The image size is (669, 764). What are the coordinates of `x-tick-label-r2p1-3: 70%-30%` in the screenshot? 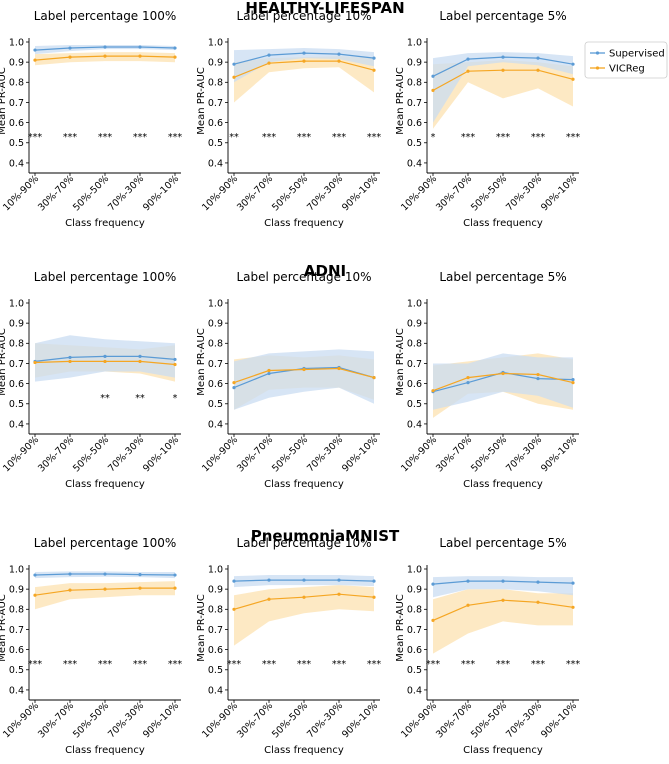 It's located at (325, 720).